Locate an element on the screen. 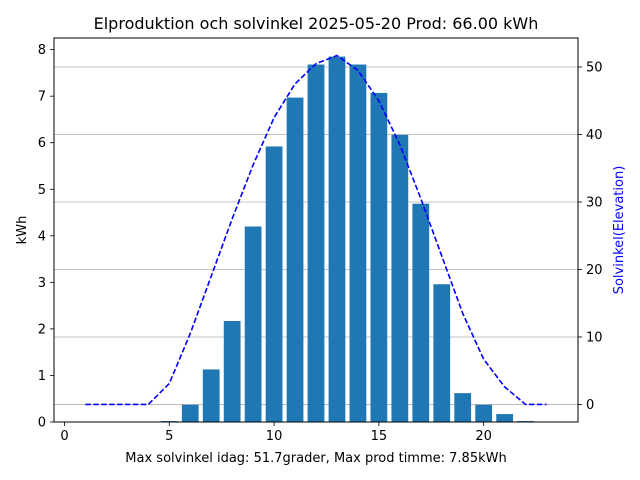 Image resolution: width=640 pixels, height=480 pixels. y2-axis-label: Solvinkel(Elevation) is located at coordinates (619, 230).